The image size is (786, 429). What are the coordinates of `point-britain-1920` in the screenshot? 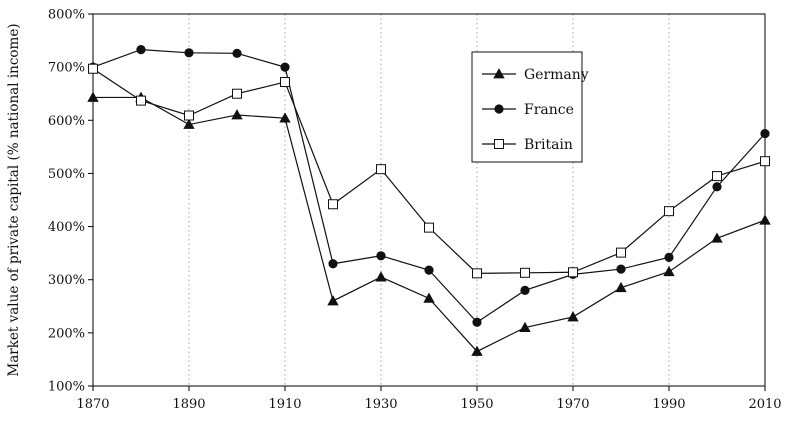 It's located at (333, 204).